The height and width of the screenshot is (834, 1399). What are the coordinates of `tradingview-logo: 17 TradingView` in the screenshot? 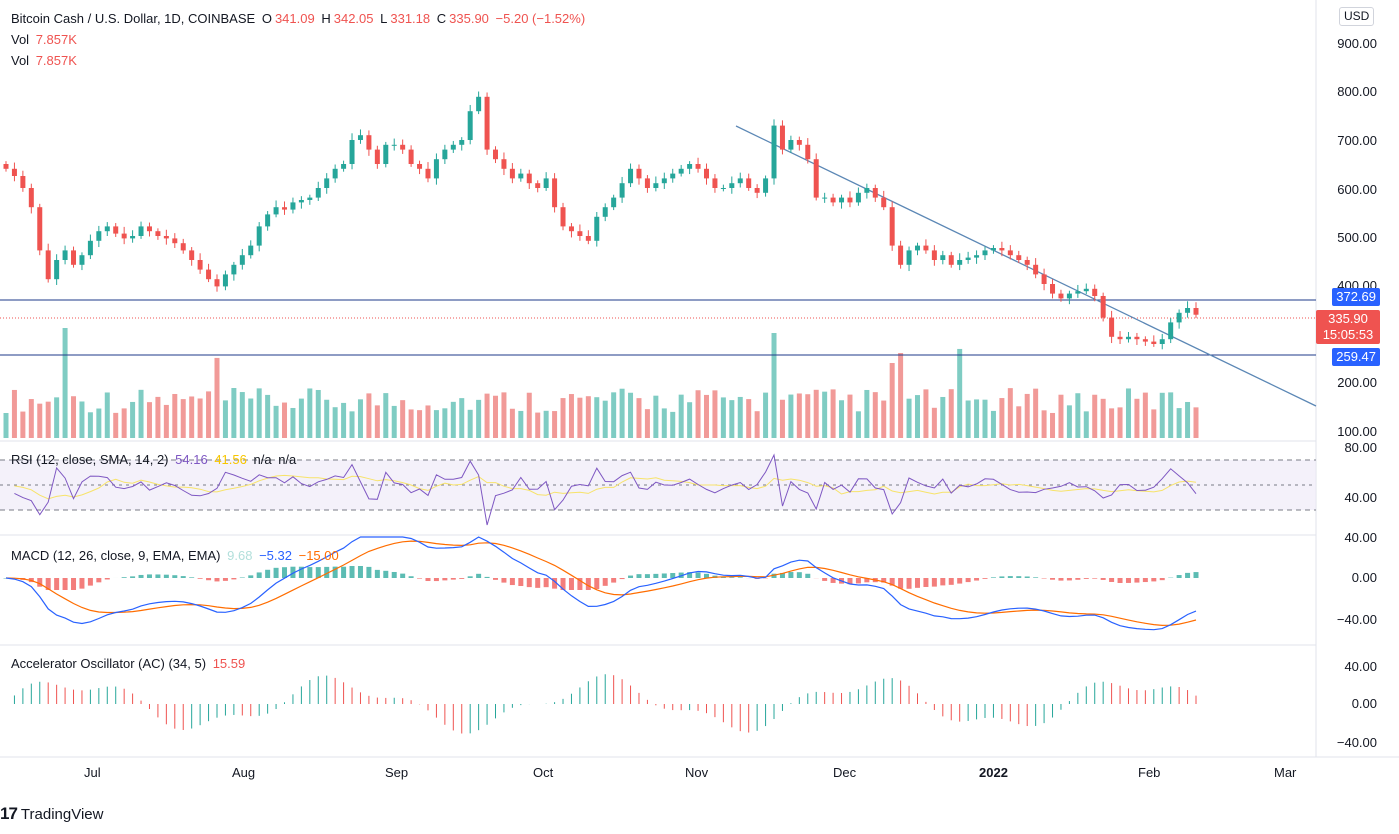 It's located at (51, 814).